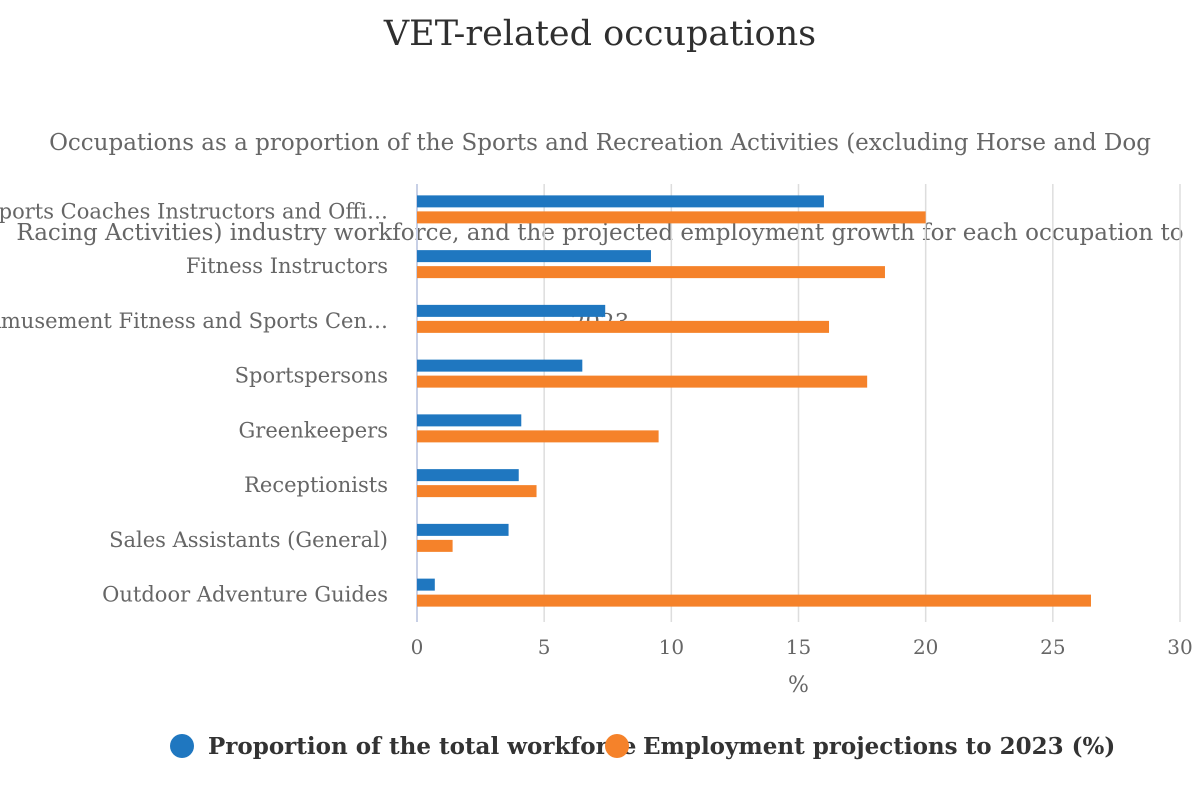  Describe the element at coordinates (1179, 647) in the screenshot. I see `x-tick-label: 30` at that location.